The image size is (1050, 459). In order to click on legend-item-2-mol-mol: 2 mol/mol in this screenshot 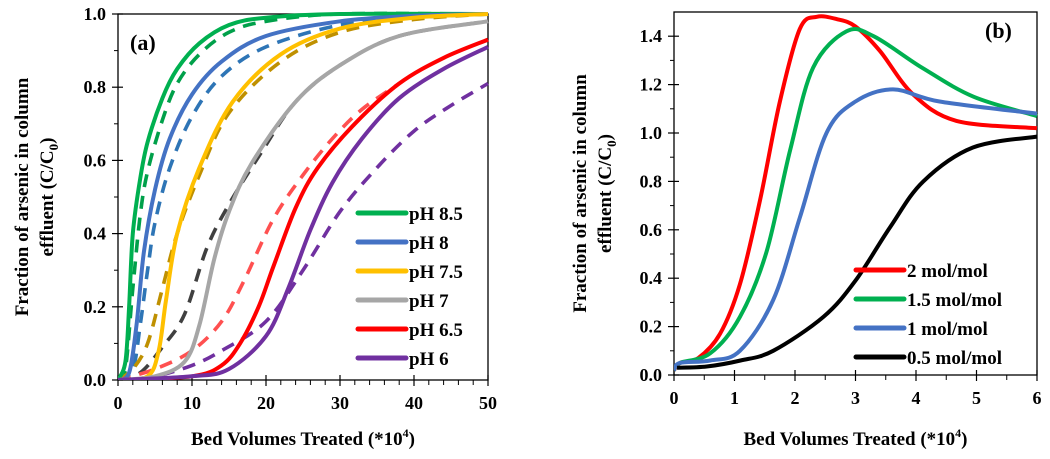, I will do `click(920, 271)`.